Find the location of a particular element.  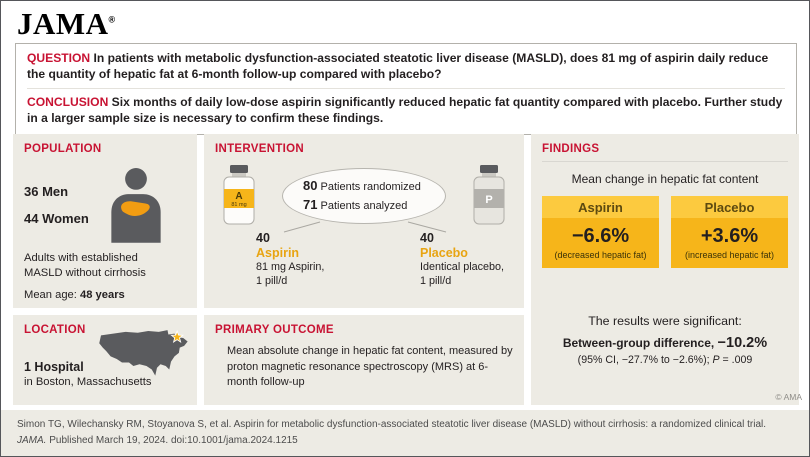

population-counts-row: 36 Men 44 Women is located at coordinates (105, 205).